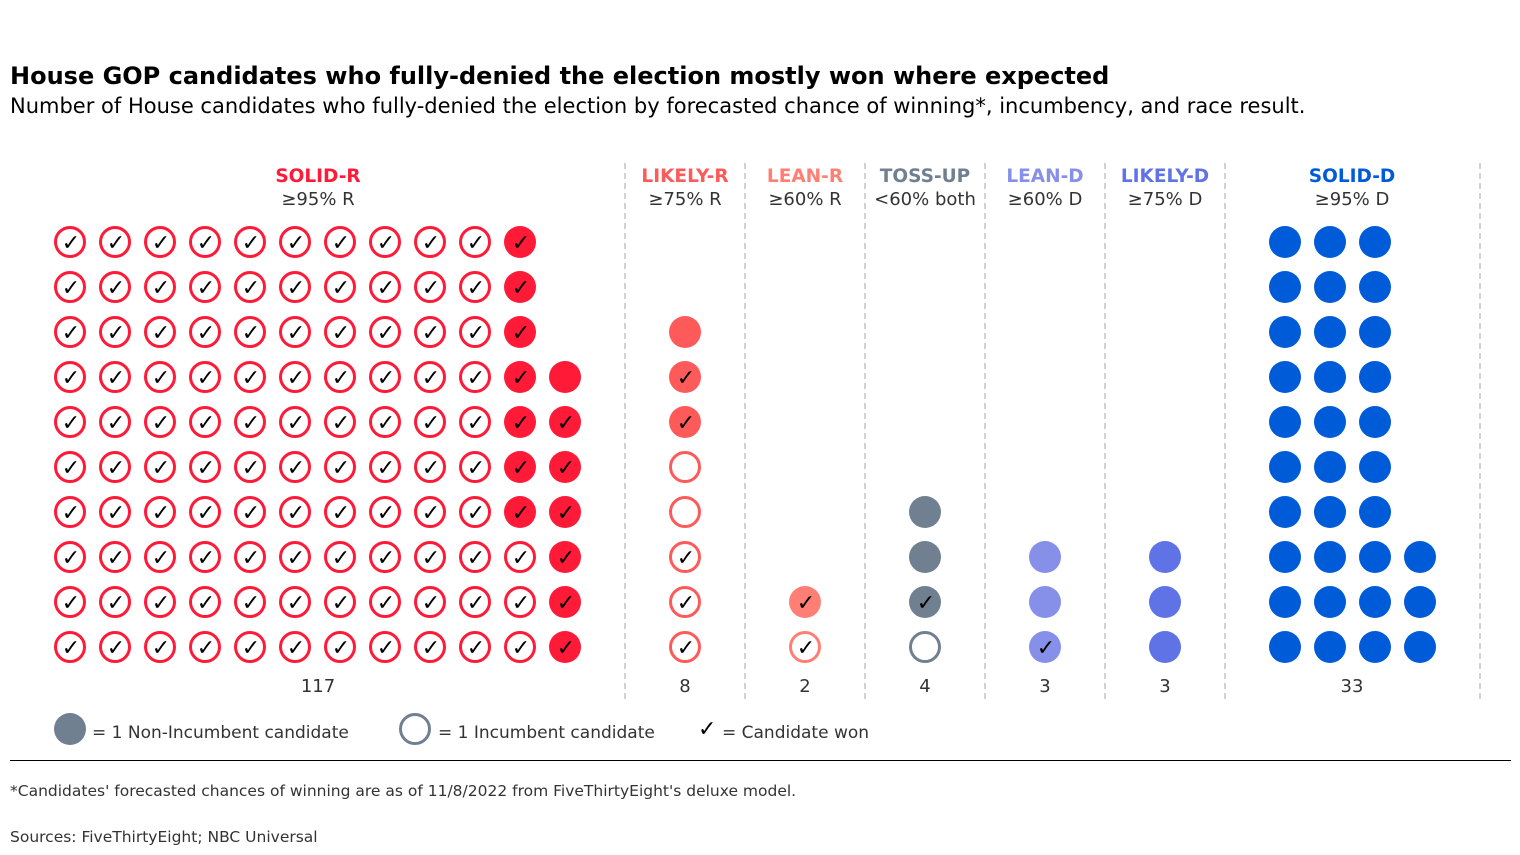 This screenshot has width=1520, height=855. Describe the element at coordinates (220, 733) in the screenshot. I see `svg-text: = 1 Non-Incumbent candidate` at that location.